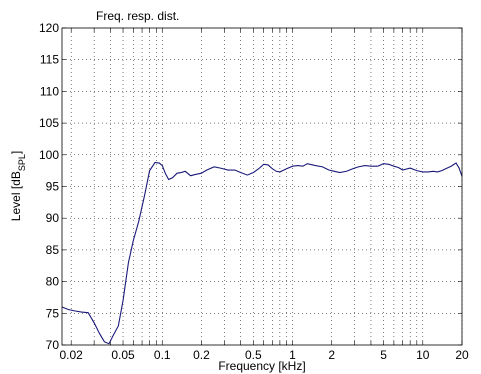  Describe the element at coordinates (72, 355) in the screenshot. I see `x-tick-label: 0.02` at that location.